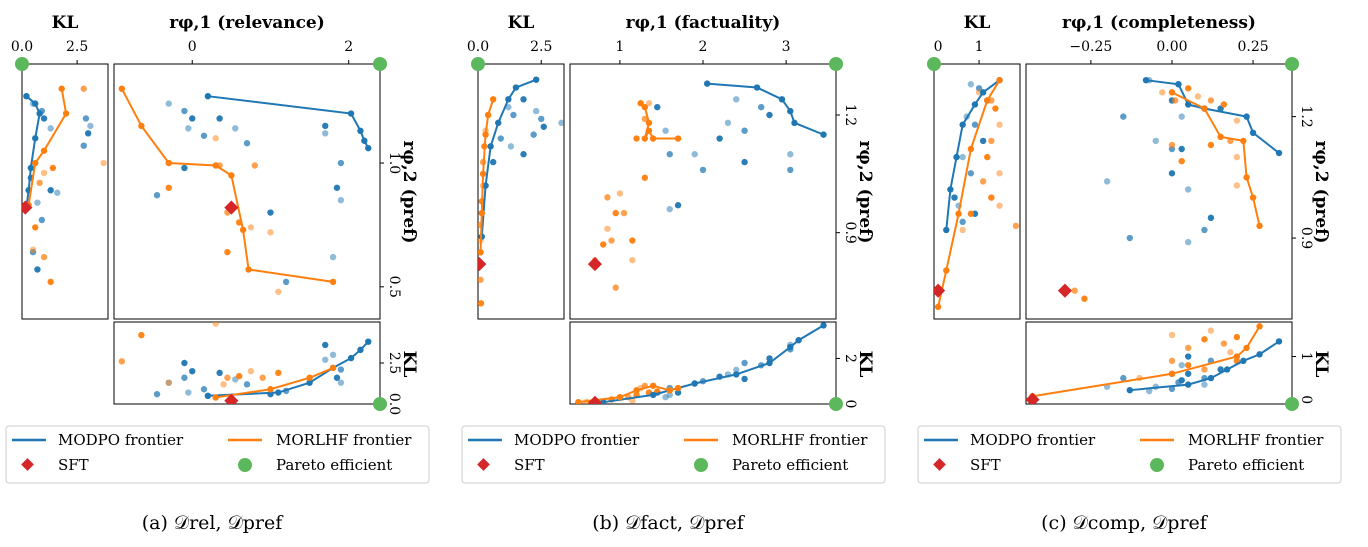  I want to click on main-x-tick-label: 0, so click(192, 47).